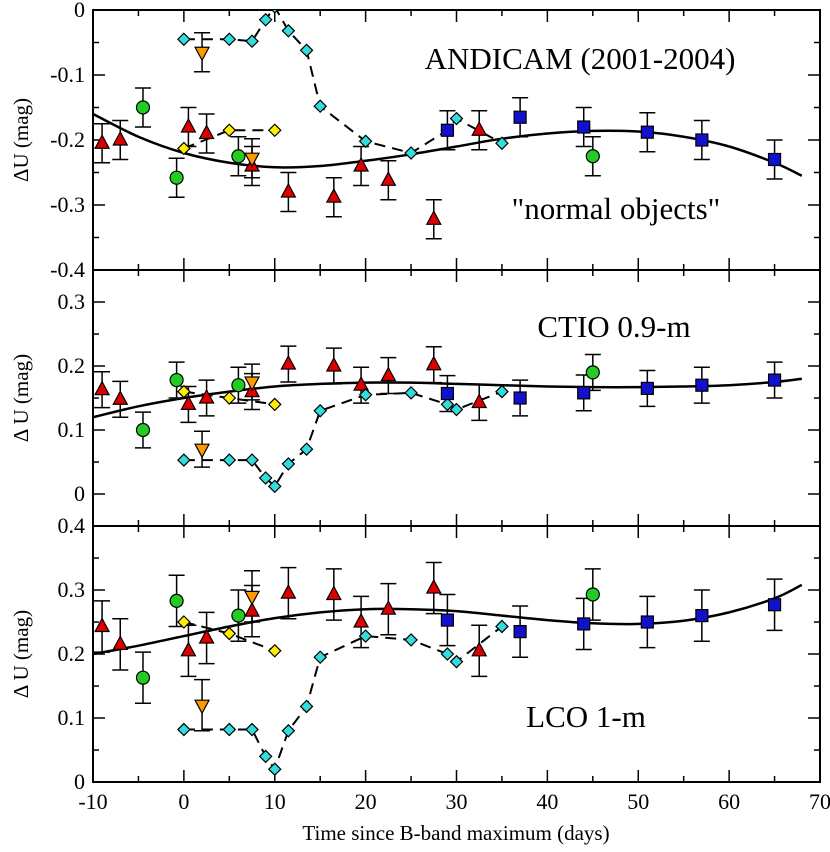 This screenshot has height=852, width=830. Describe the element at coordinates (67, 139) in the screenshot. I see `y-tick-label: -0.2` at that location.